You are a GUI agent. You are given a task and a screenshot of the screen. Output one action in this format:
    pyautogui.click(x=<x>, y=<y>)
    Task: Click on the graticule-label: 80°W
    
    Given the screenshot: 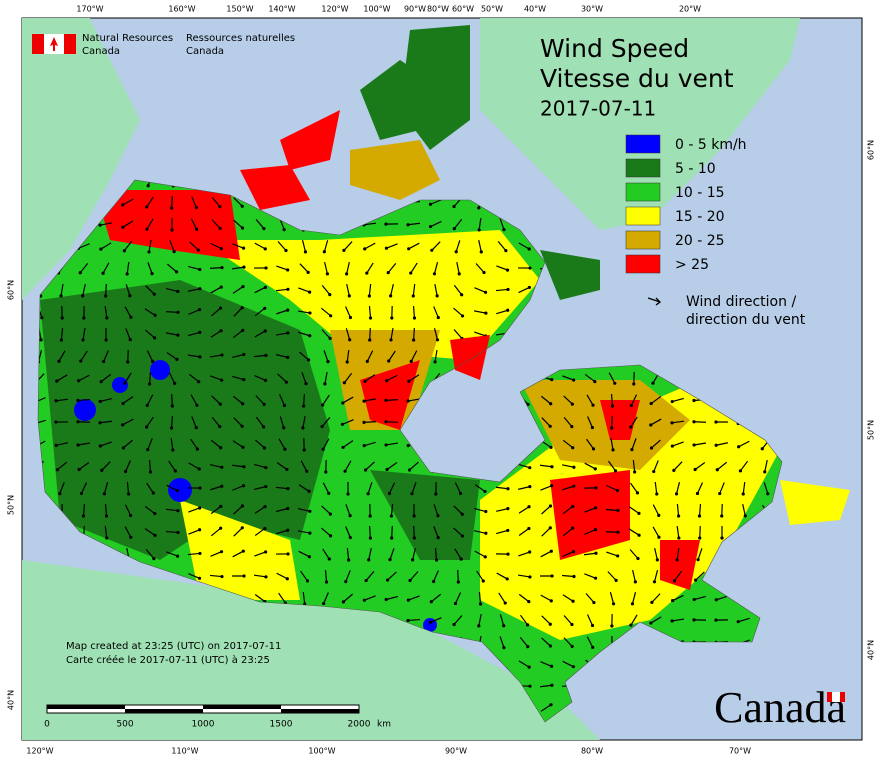 What is the action you would take?
    pyautogui.click(x=438, y=9)
    